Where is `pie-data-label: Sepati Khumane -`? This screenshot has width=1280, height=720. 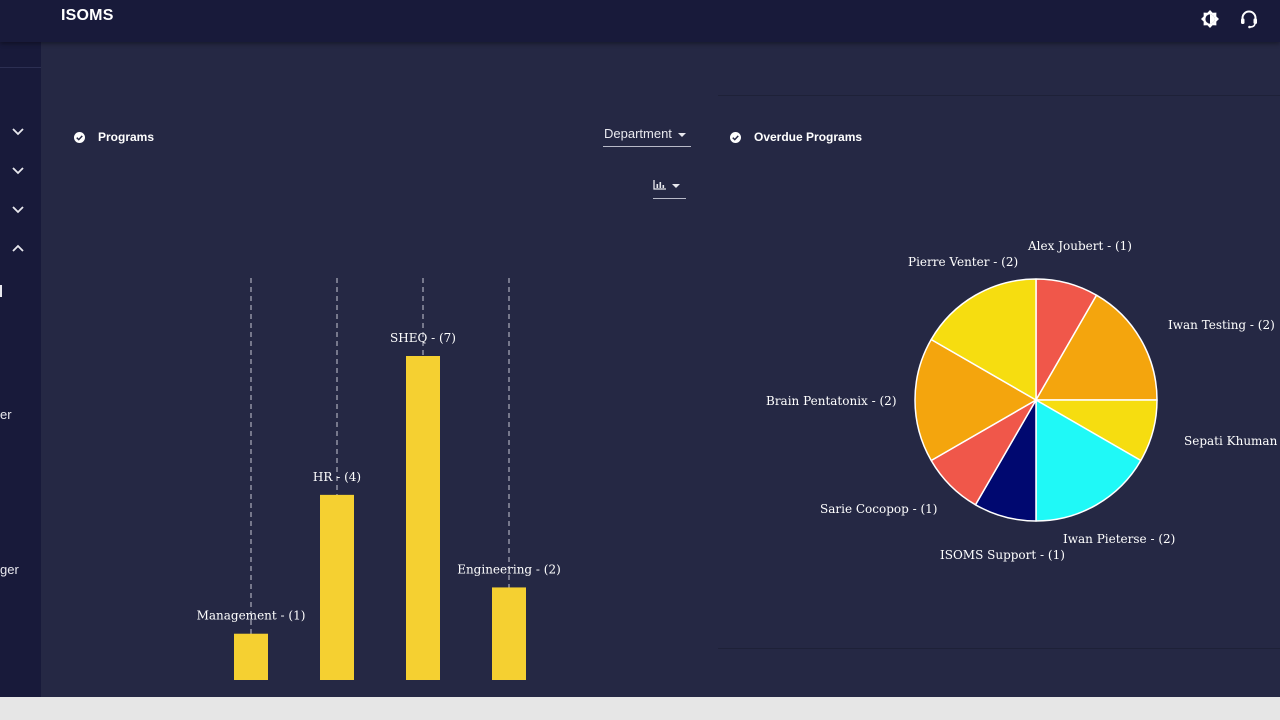 pie-data-label: Sepati Khumane - is located at coordinates (1231, 441).